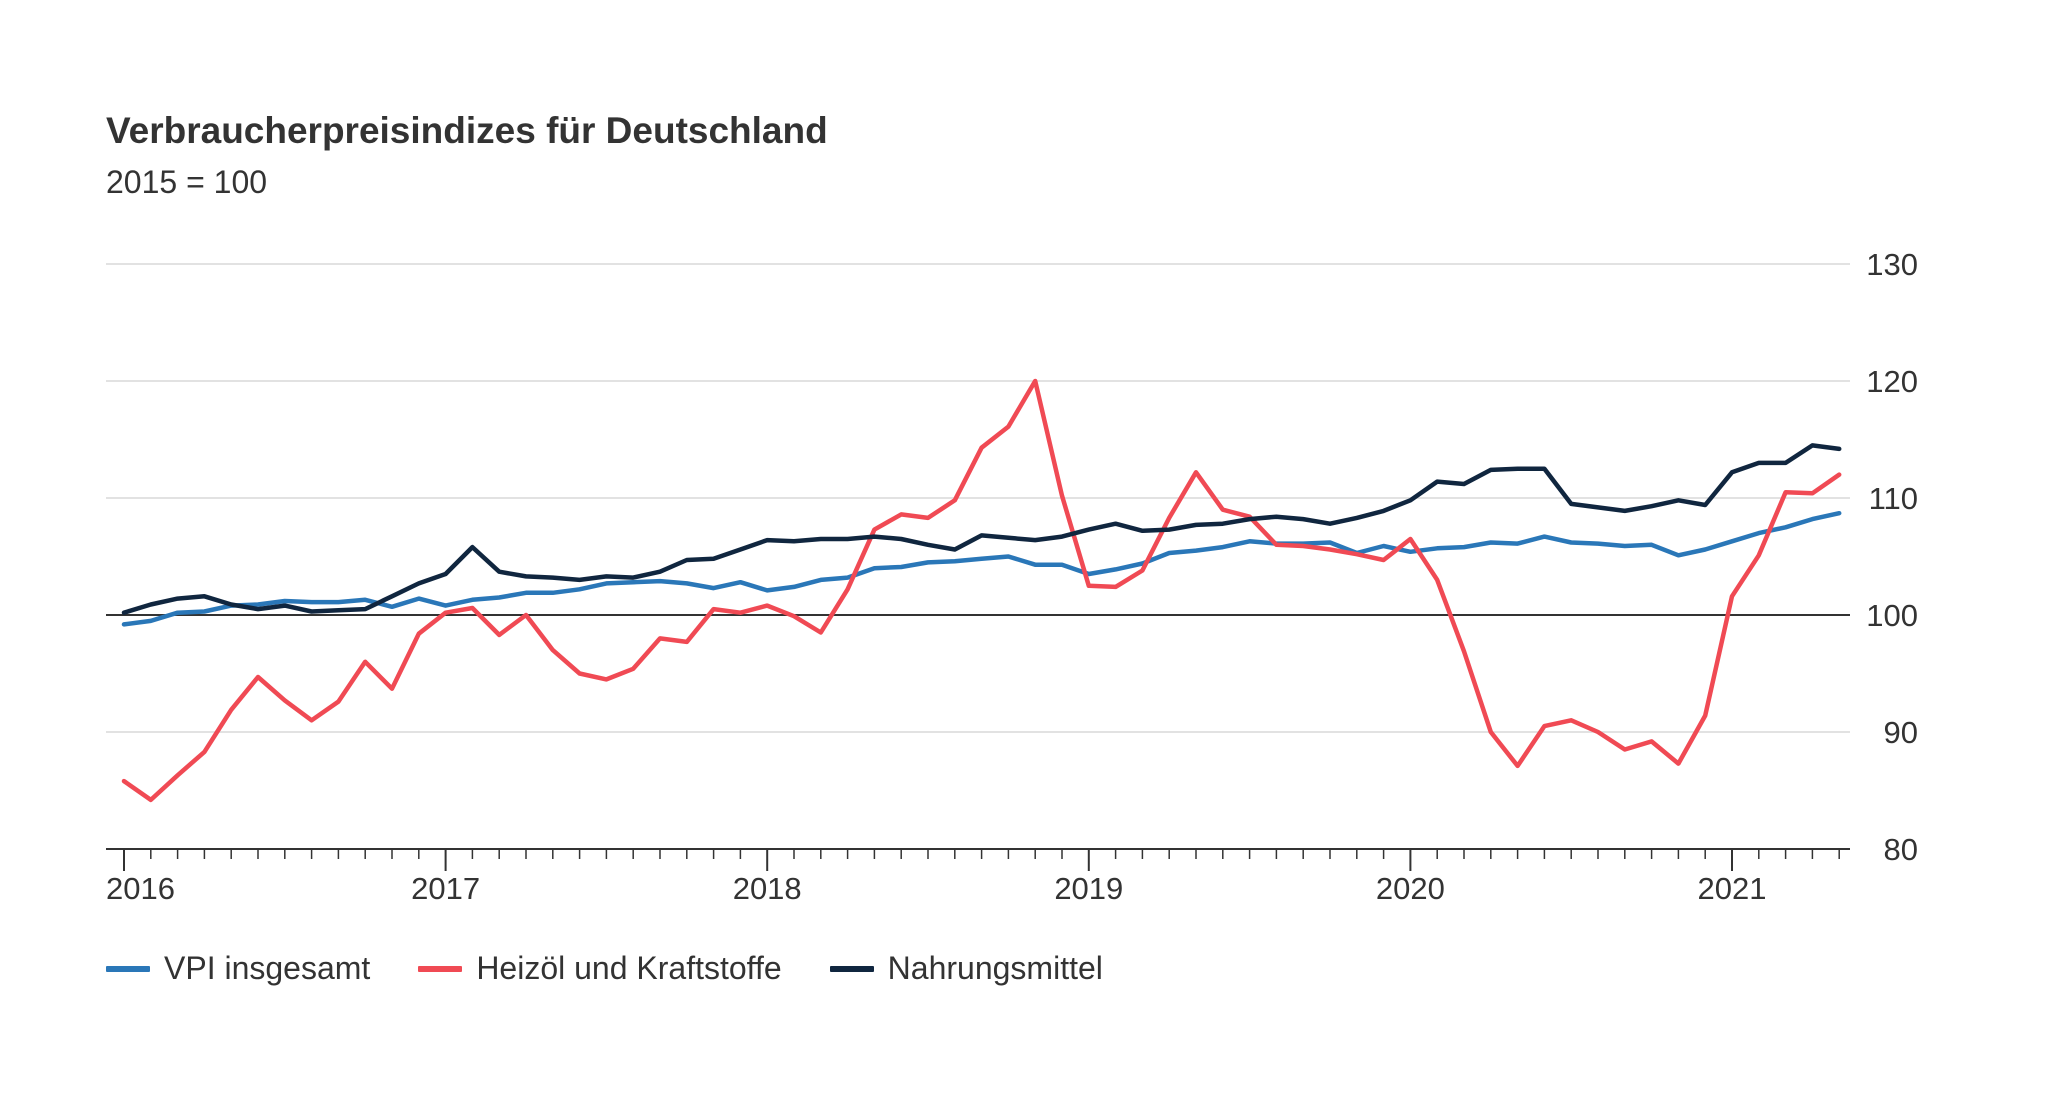 The width and height of the screenshot is (2048, 1102). Describe the element at coordinates (1893, 498) in the screenshot. I see `y-tick-label-110: 110` at that location.